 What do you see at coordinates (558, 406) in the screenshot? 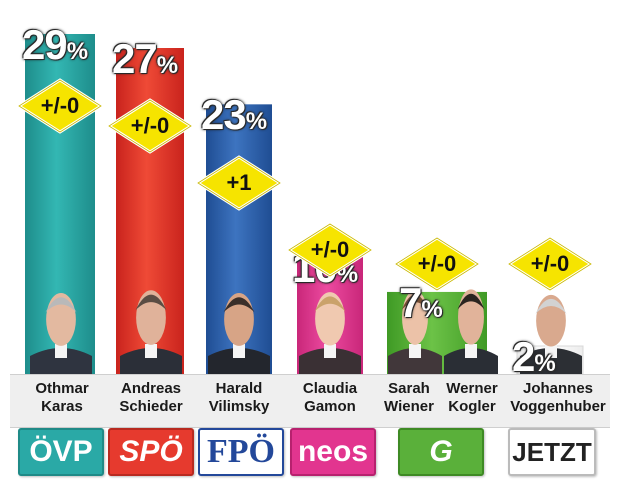
I see `last-name: Voggenhuber` at bounding box center [558, 406].